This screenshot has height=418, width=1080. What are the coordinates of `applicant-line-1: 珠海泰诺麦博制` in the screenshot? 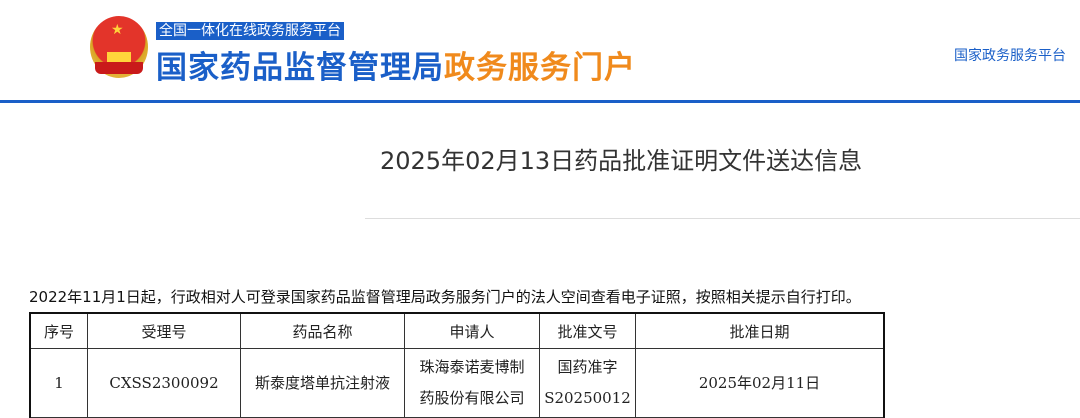 It's located at (472, 367).